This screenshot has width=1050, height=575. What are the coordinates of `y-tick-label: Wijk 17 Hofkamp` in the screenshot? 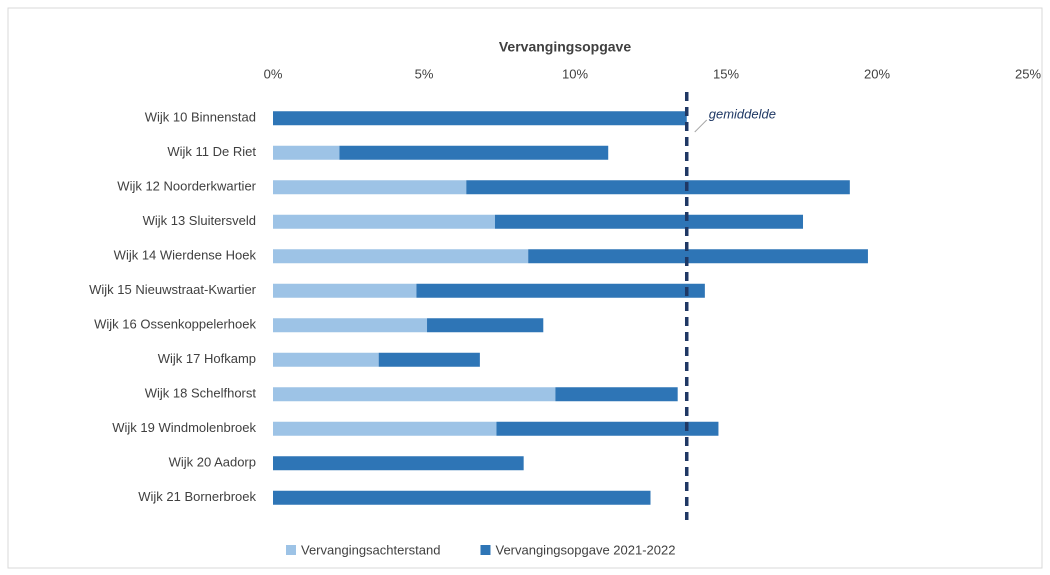 It's located at (207, 358).